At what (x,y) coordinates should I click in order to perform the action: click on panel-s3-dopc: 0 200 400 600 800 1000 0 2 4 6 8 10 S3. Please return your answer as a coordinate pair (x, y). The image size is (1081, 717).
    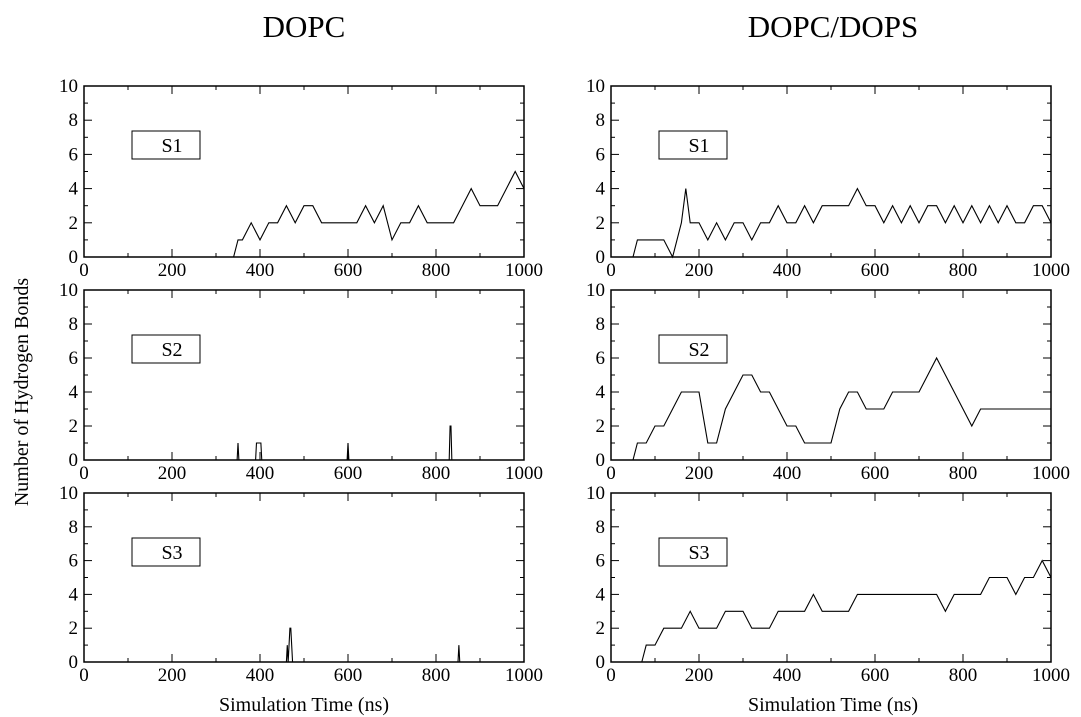
    Looking at the image, I should click on (301, 584).